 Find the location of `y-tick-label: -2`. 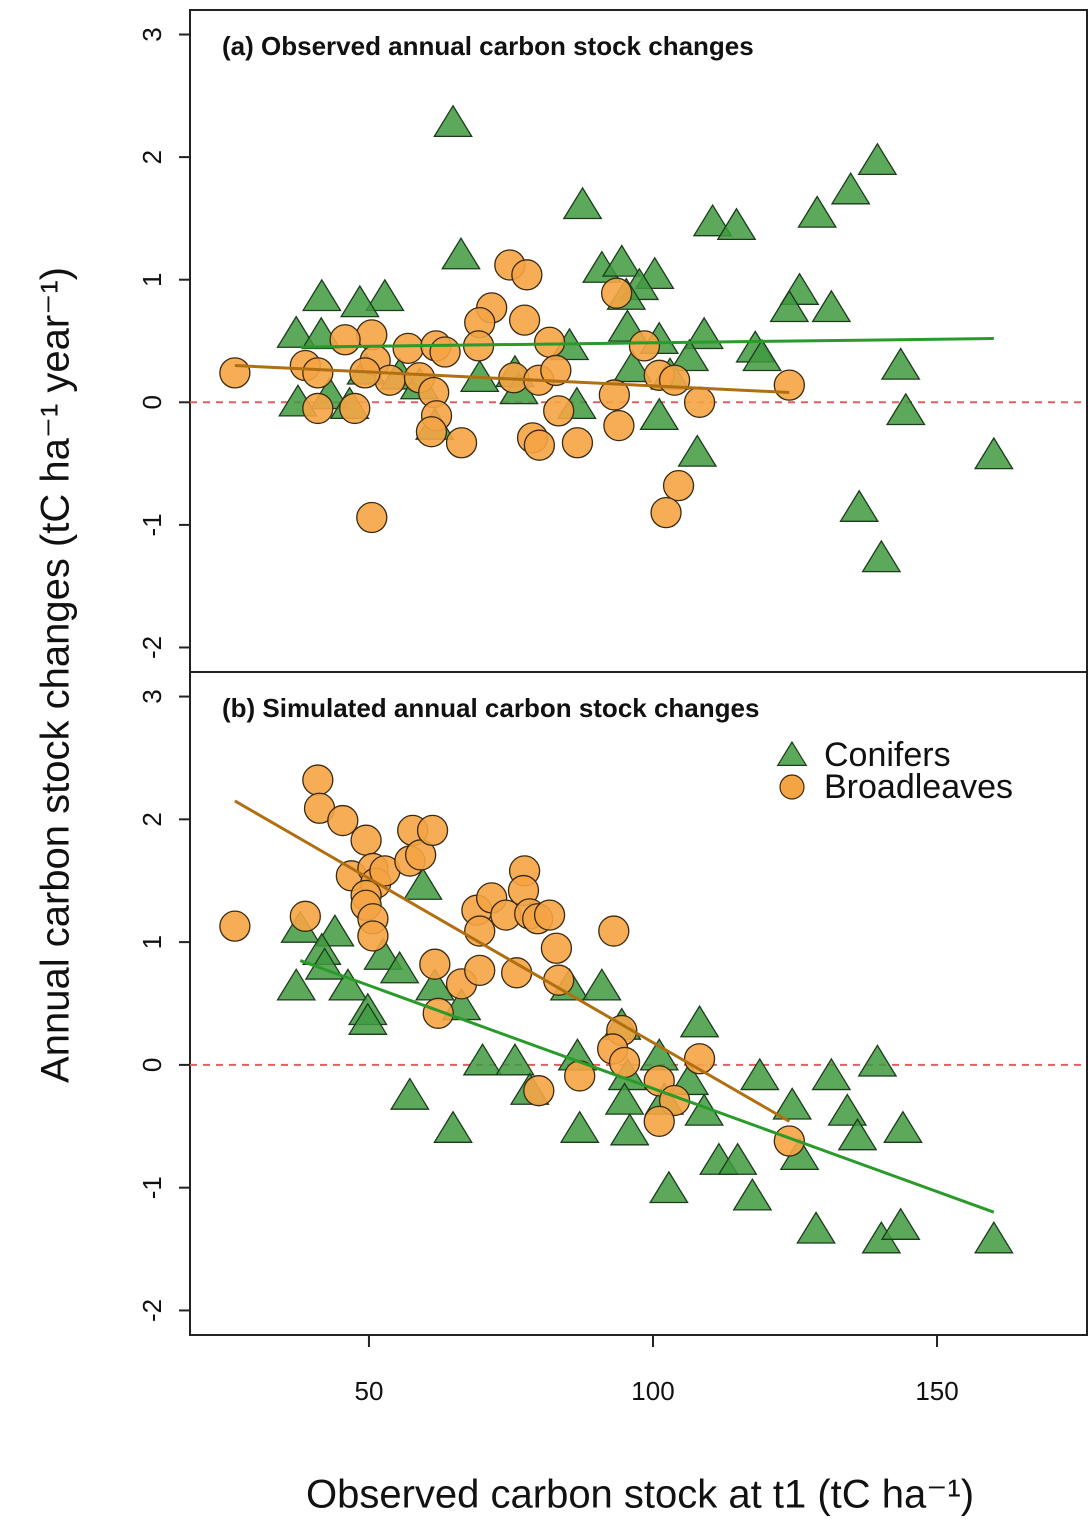

y-tick-label: -2 is located at coordinates (152, 1310).